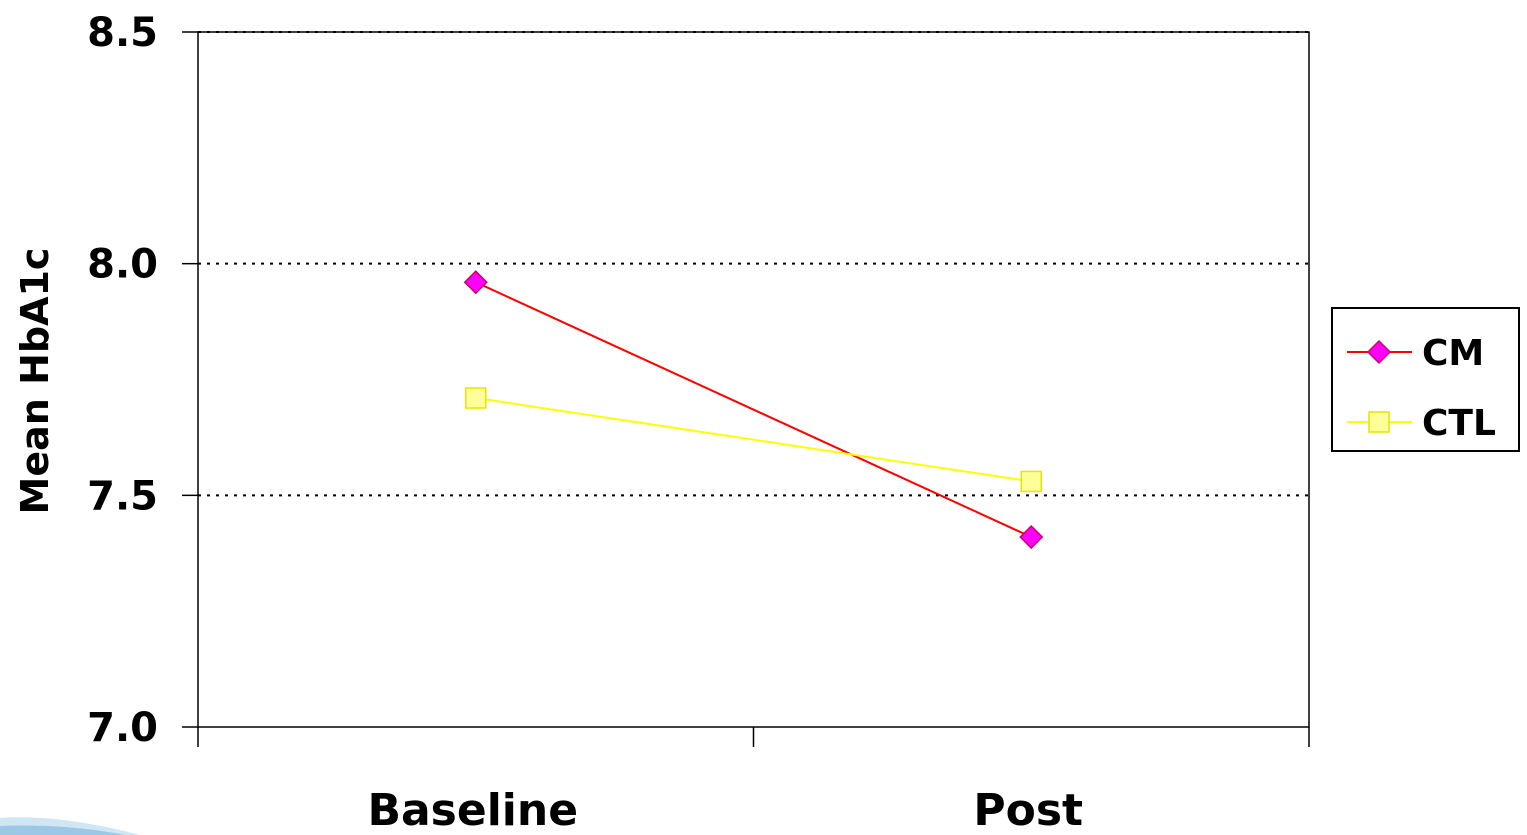 This screenshot has height=835, width=1527. What do you see at coordinates (142, 380) in the screenshot?
I see `y-axis: 7.0 7.5 8.0 8.5` at bounding box center [142, 380].